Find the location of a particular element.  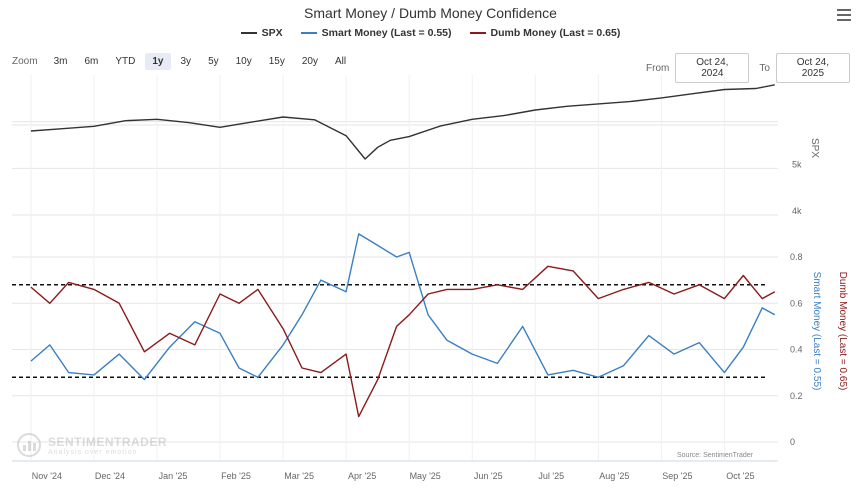

watermark-logo: SENTIMENTRADER Analysis over emotion is located at coordinates (91, 445).